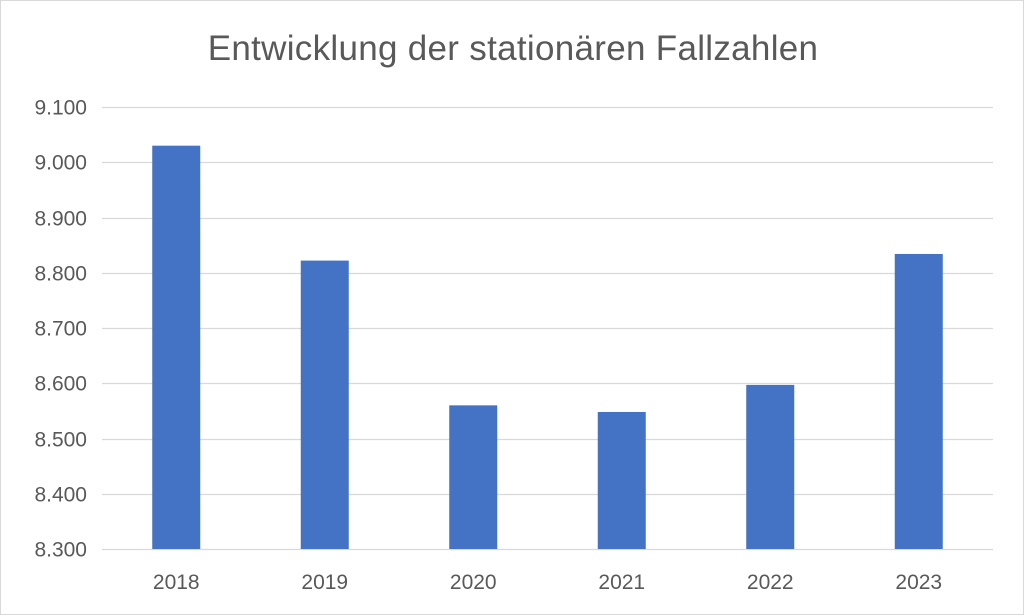 The image size is (1024, 616). What do you see at coordinates (324, 582) in the screenshot?
I see `x-tick-label-2019: 2019` at bounding box center [324, 582].